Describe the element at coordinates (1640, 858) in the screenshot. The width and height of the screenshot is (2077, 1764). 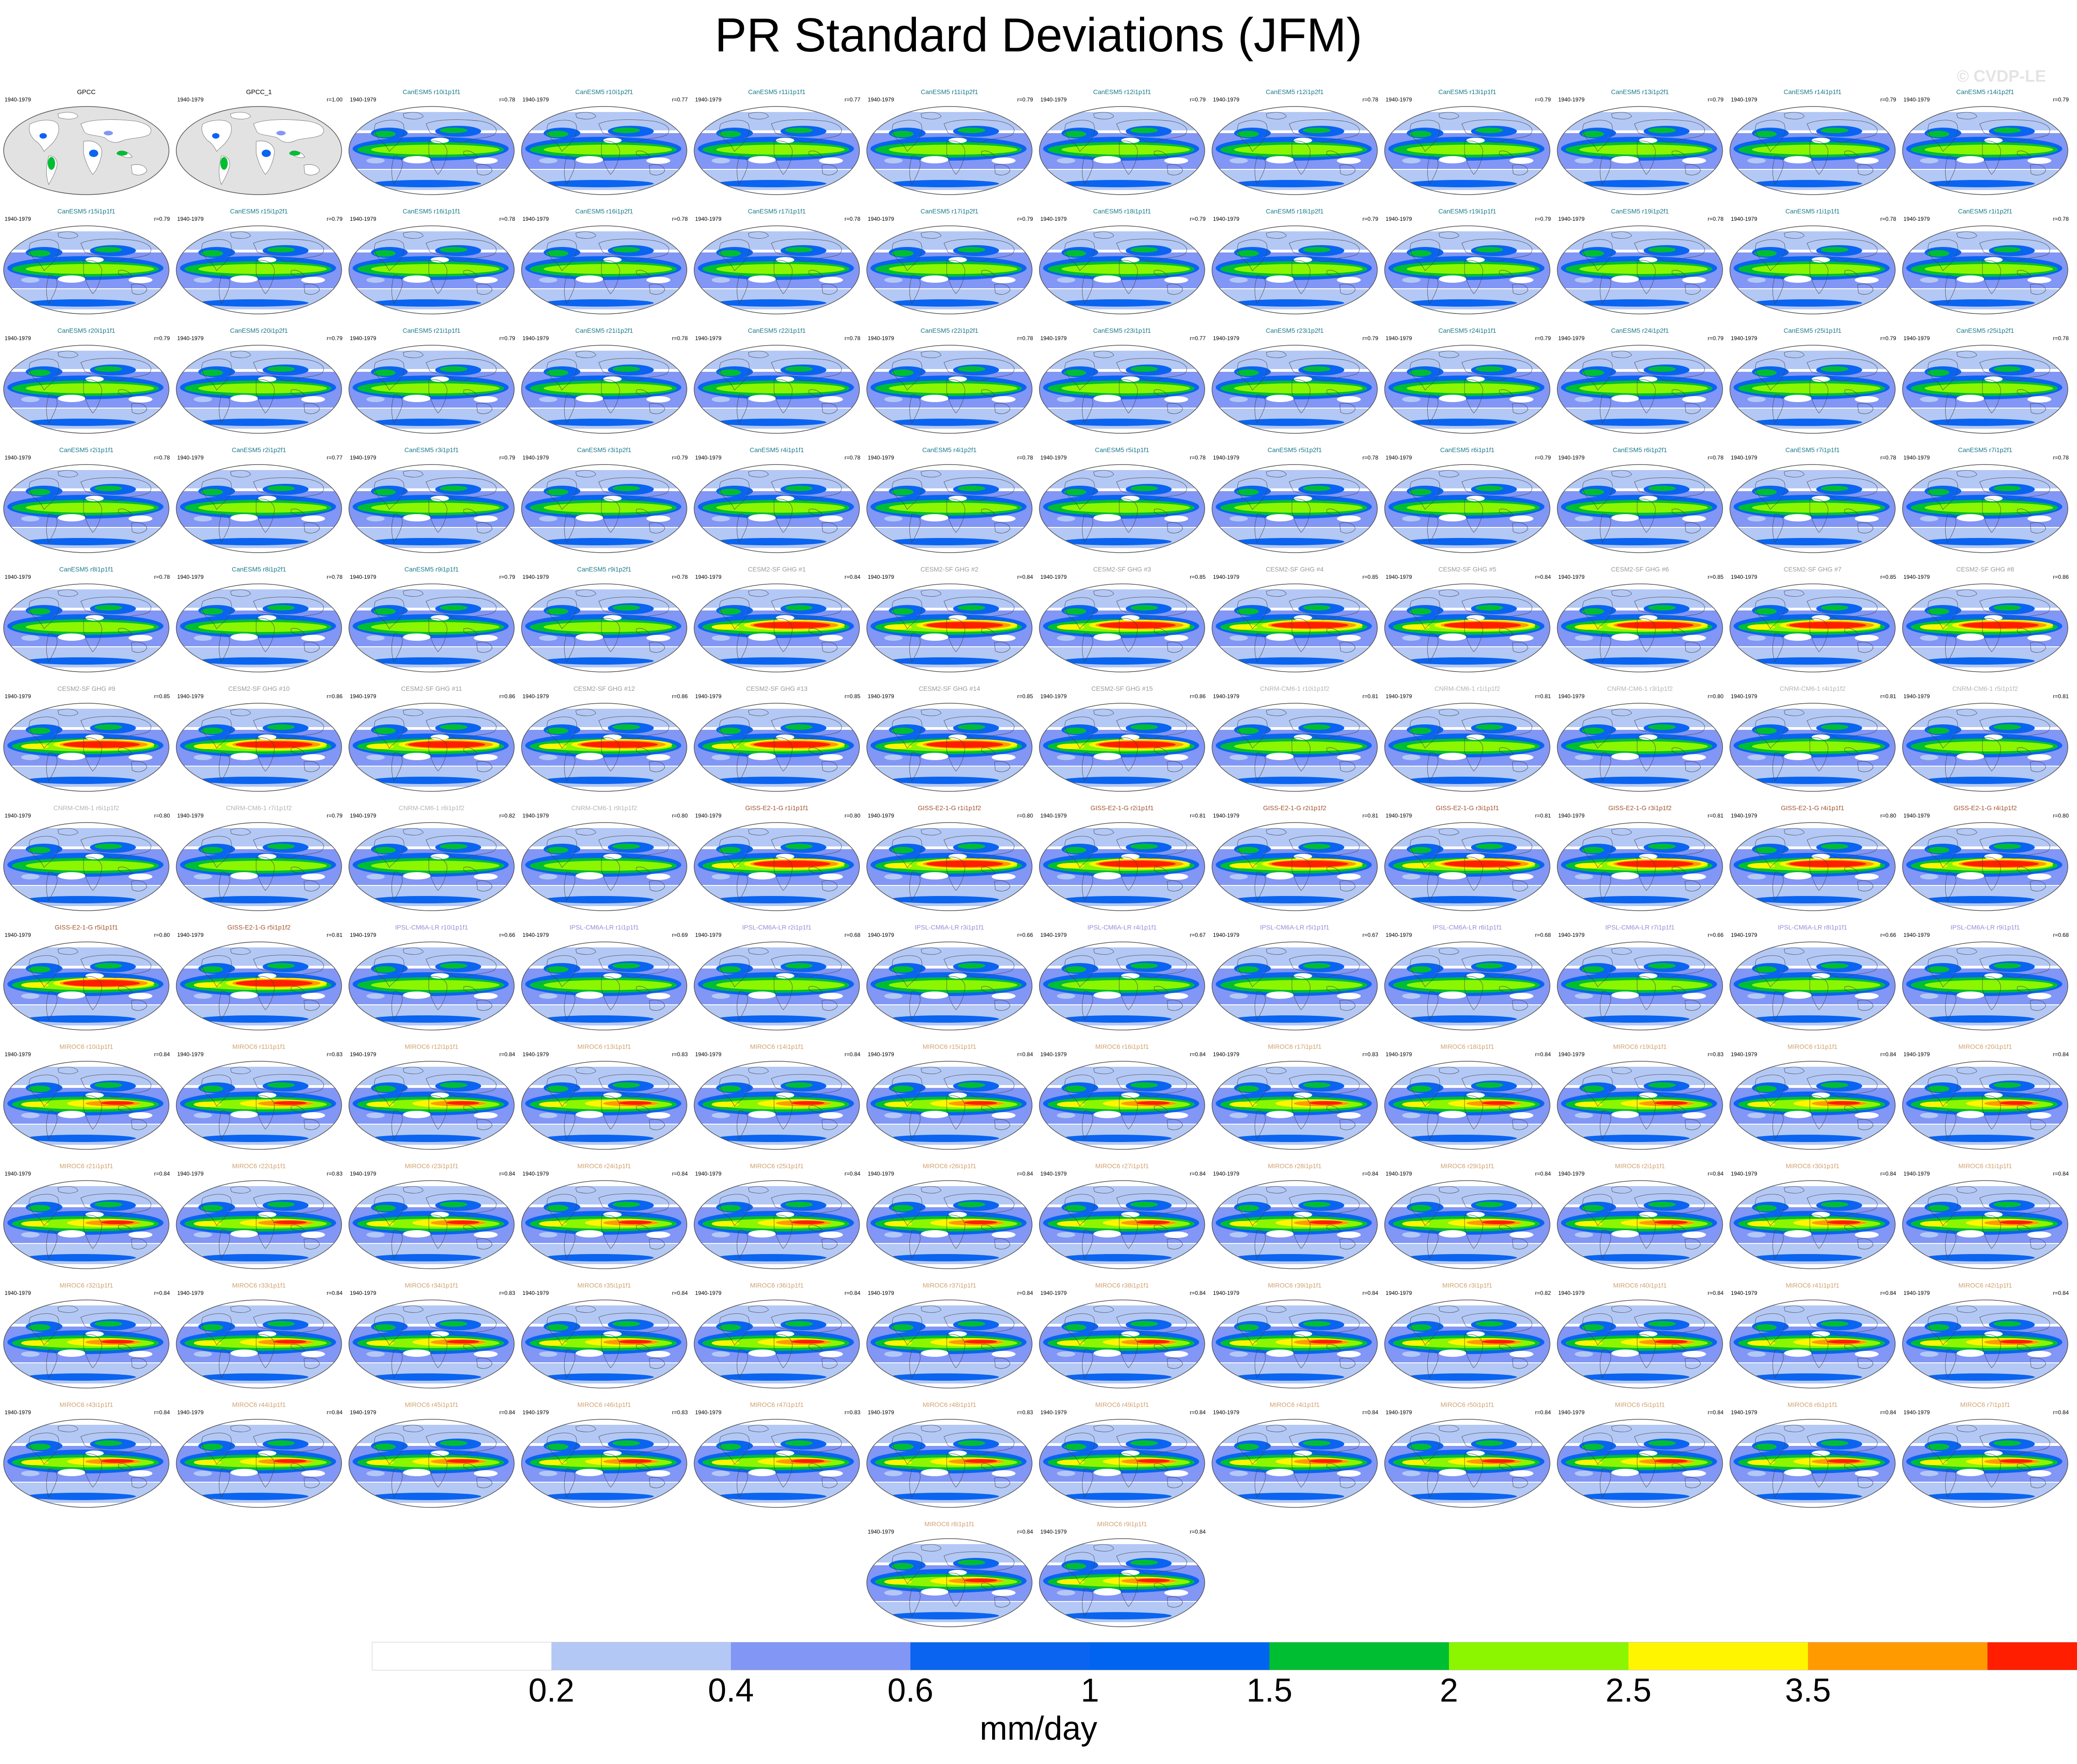
I see `map-panel: GISS-E2-1-G r3i1p1f2 1940-1979 r=0.81` at that location.